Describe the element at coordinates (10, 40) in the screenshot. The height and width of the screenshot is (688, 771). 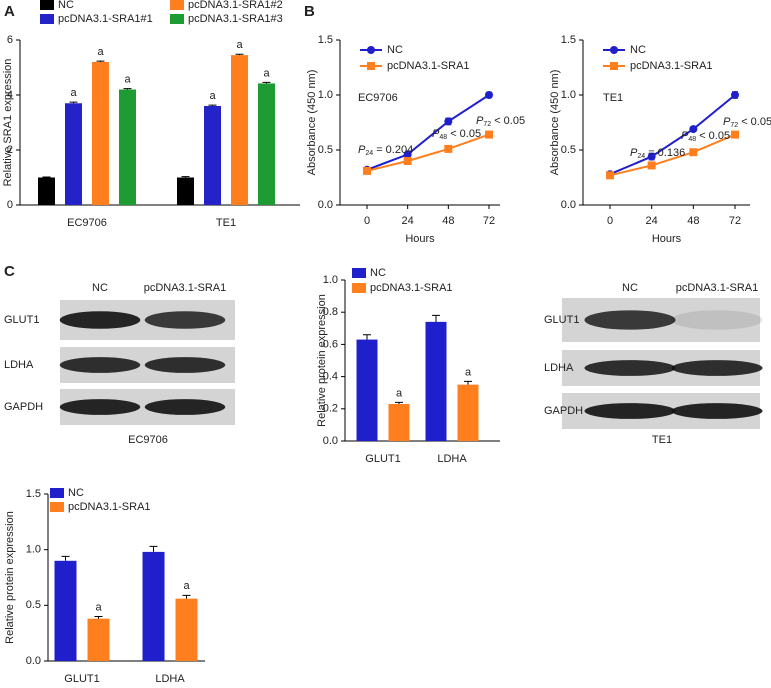
I see `y-tick-label: 6` at that location.